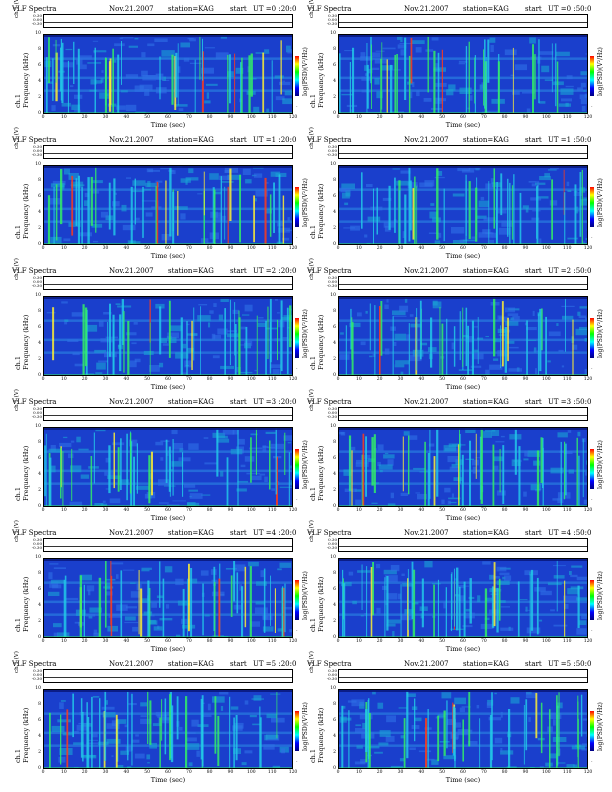 The width and height of the screenshot is (612, 792). Describe the element at coordinates (168, 676) in the screenshot. I see `waveform-box` at that location.